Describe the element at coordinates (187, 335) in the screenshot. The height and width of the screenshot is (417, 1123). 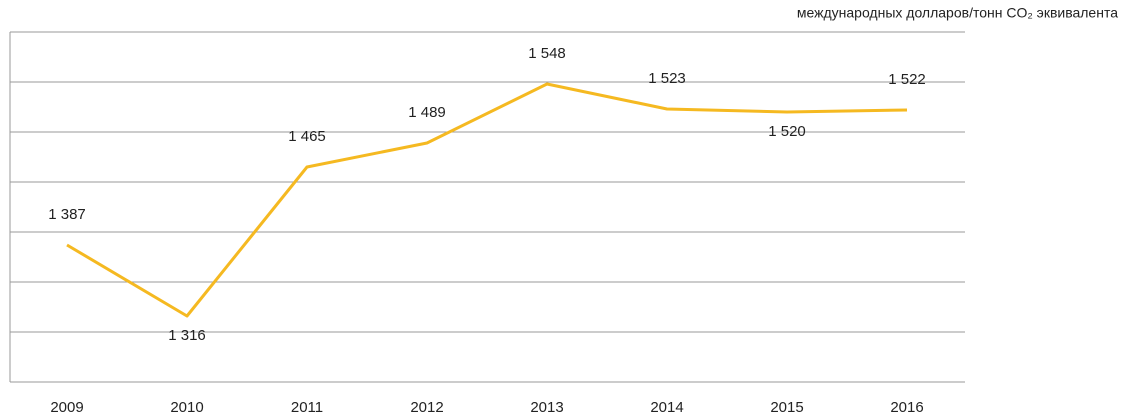
I see `data-label: 1 316` at that location.